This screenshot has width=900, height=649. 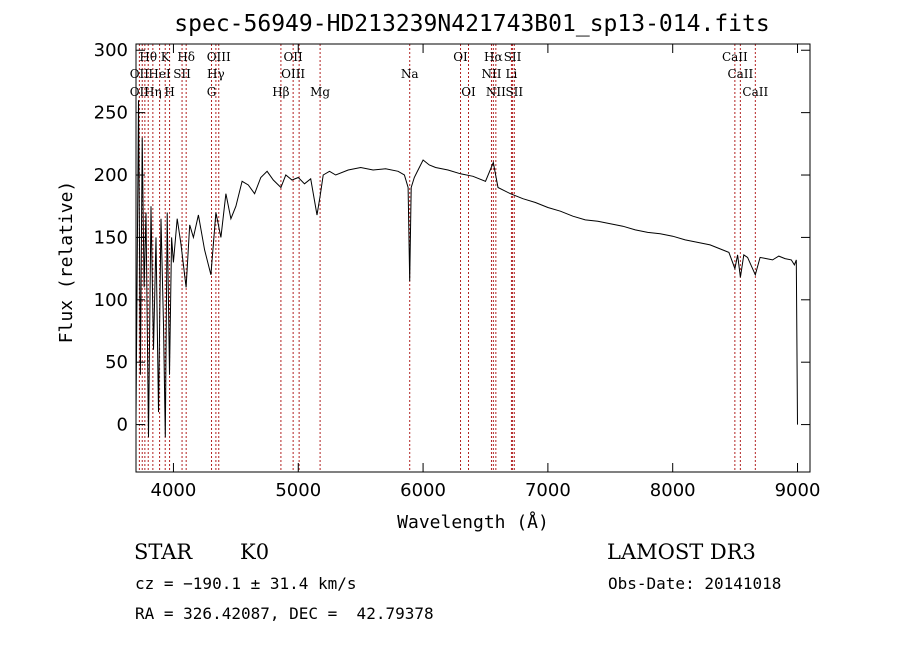 What do you see at coordinates (548, 490) in the screenshot?
I see `x-tick-label-3: 7000` at bounding box center [548, 490].